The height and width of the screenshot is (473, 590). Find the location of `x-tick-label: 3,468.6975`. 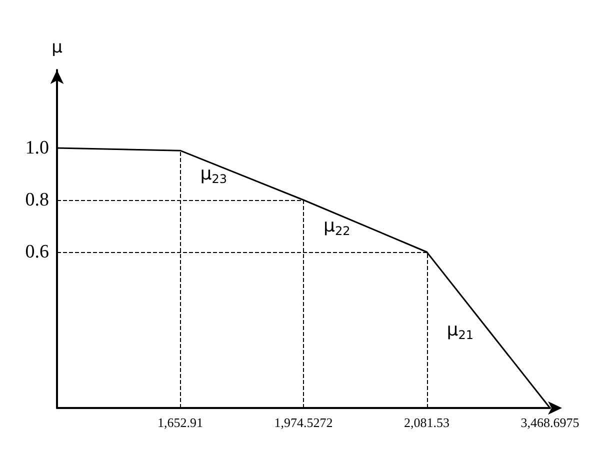

x-tick-label: 3,468.6975 is located at coordinates (550, 422).